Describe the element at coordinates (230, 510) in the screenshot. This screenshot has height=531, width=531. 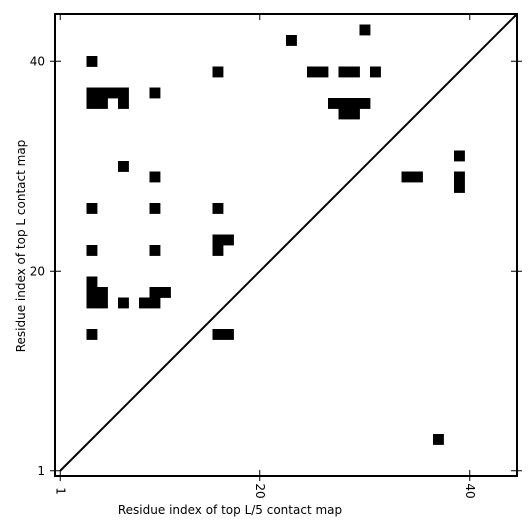
I see `x-axis-label: Residue index of top L/5 contact map` at that location.